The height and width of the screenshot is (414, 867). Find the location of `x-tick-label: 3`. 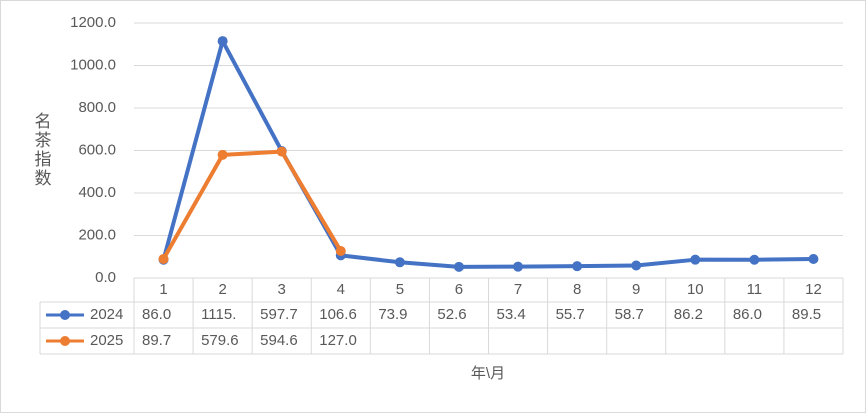

x-tick-label: 3 is located at coordinates (282, 289).